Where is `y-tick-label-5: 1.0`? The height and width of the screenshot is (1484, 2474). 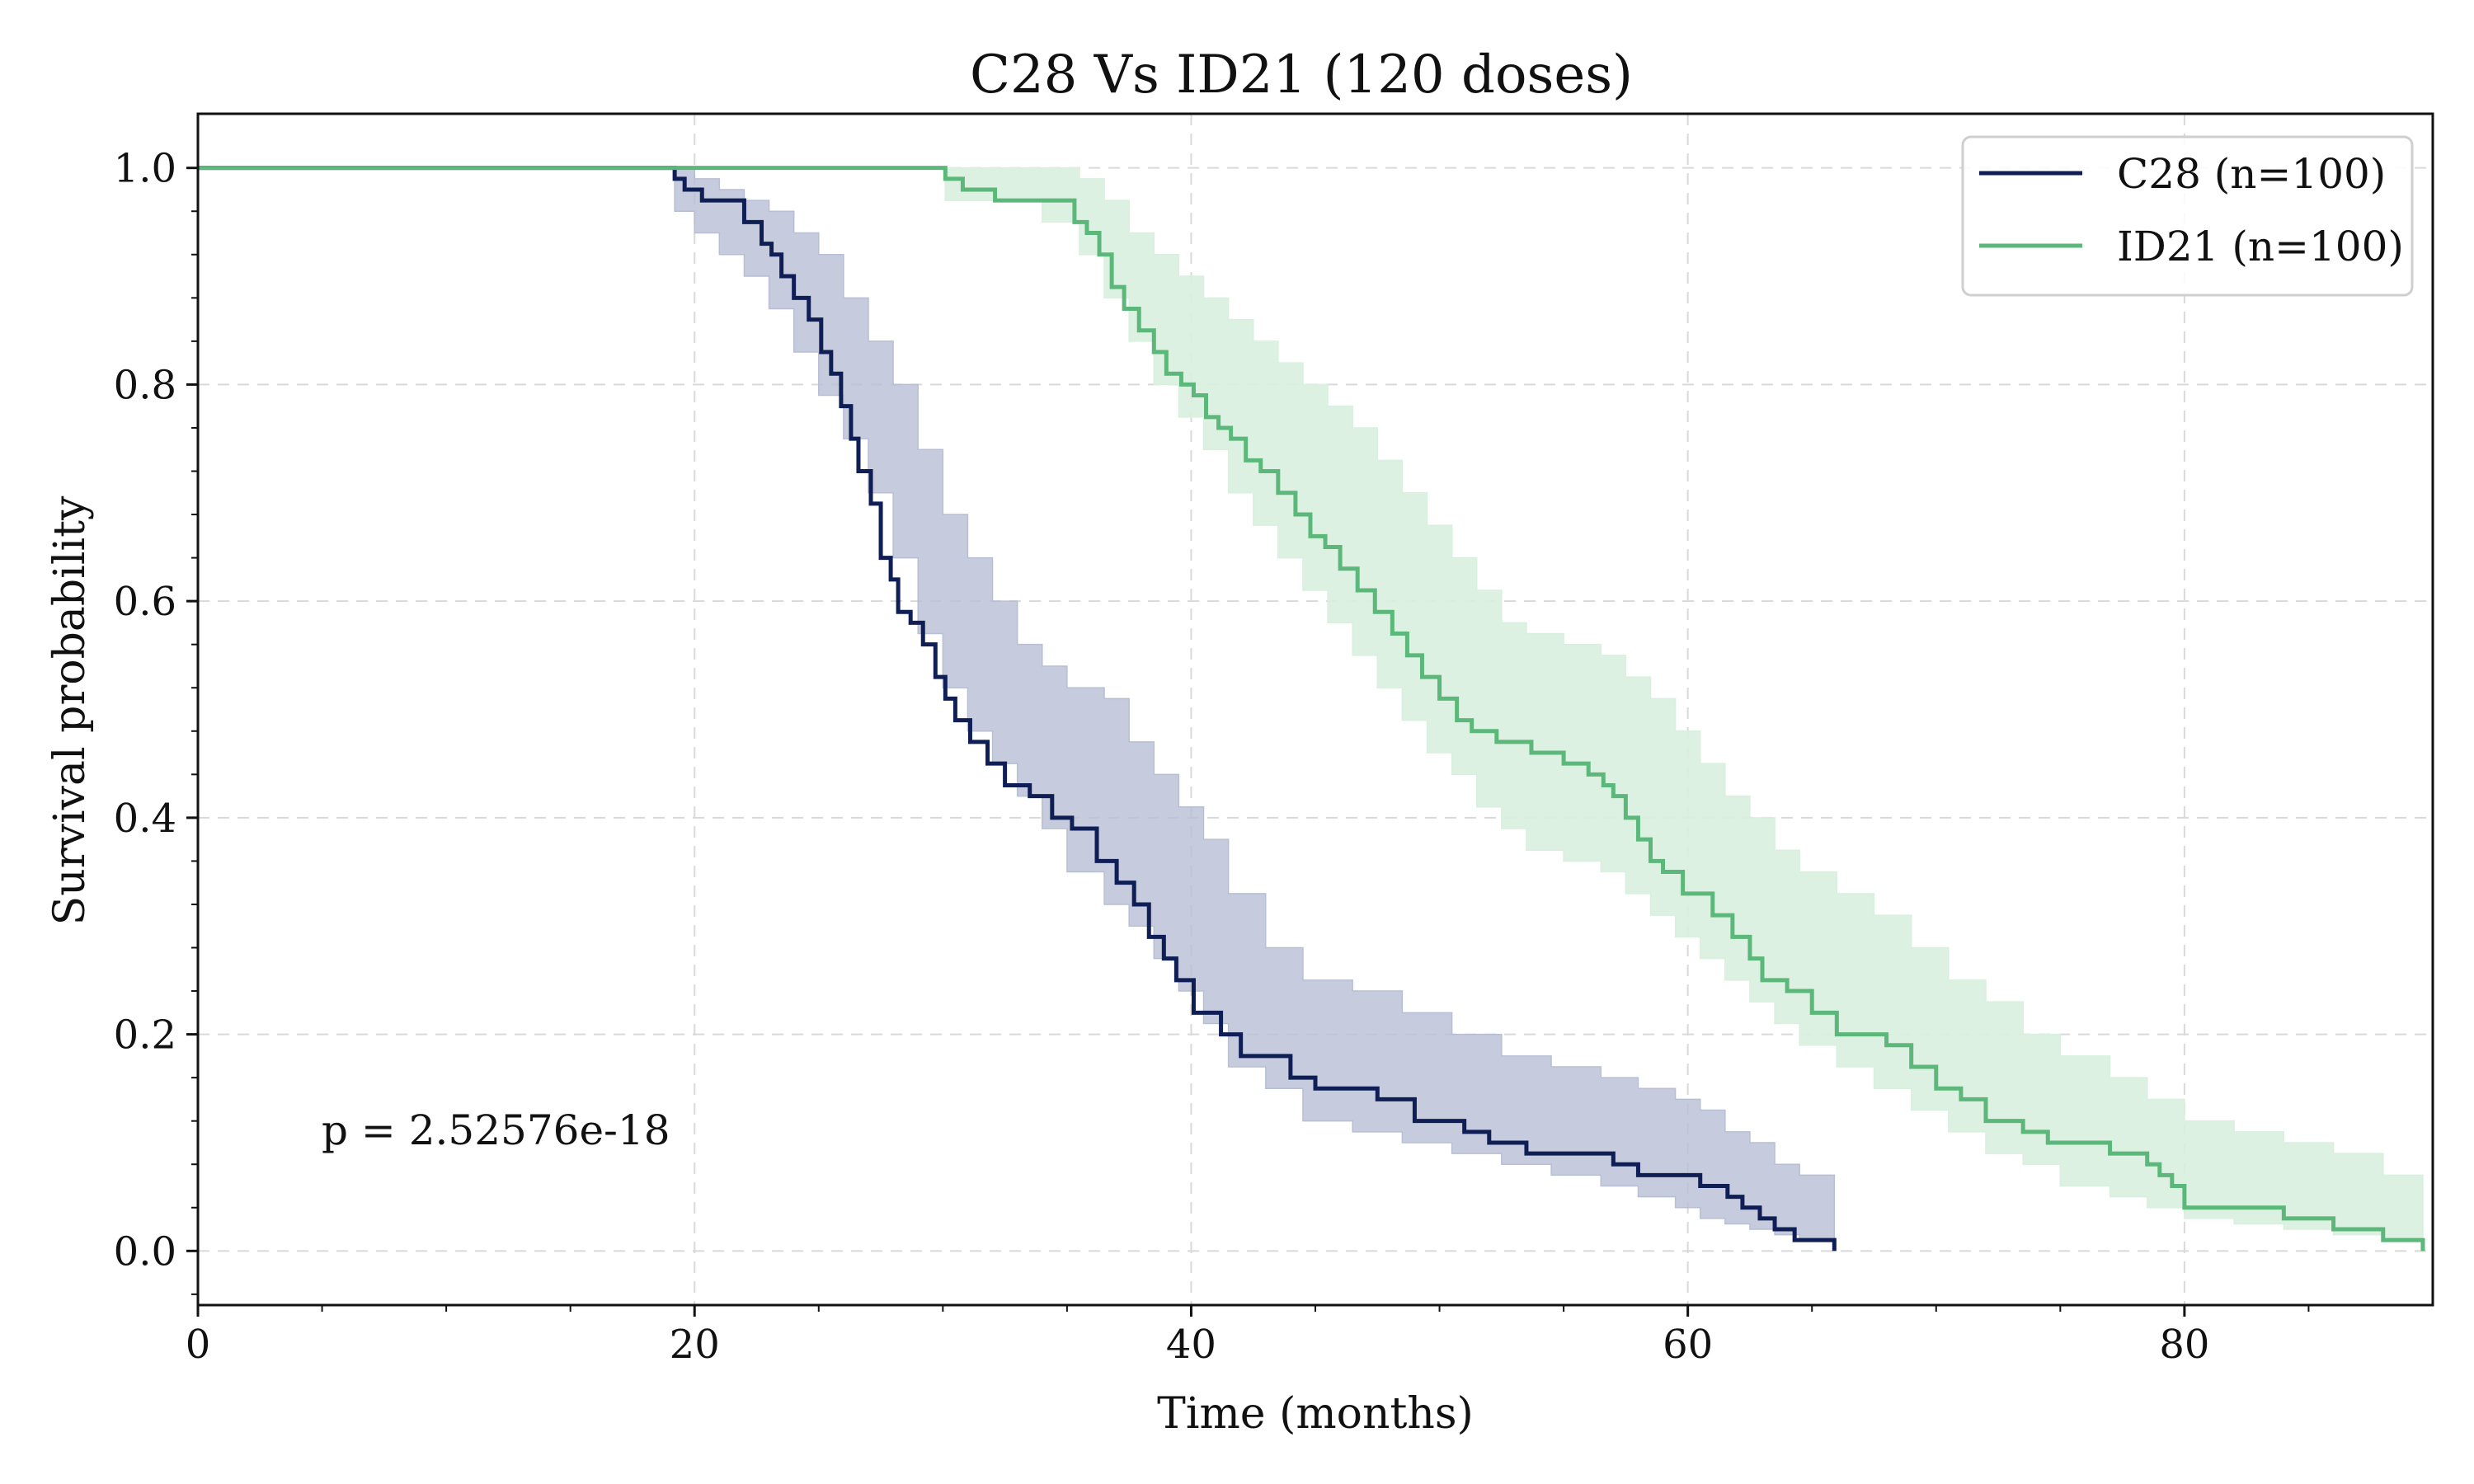
y-tick-label-5: 1.0 is located at coordinates (145, 169).